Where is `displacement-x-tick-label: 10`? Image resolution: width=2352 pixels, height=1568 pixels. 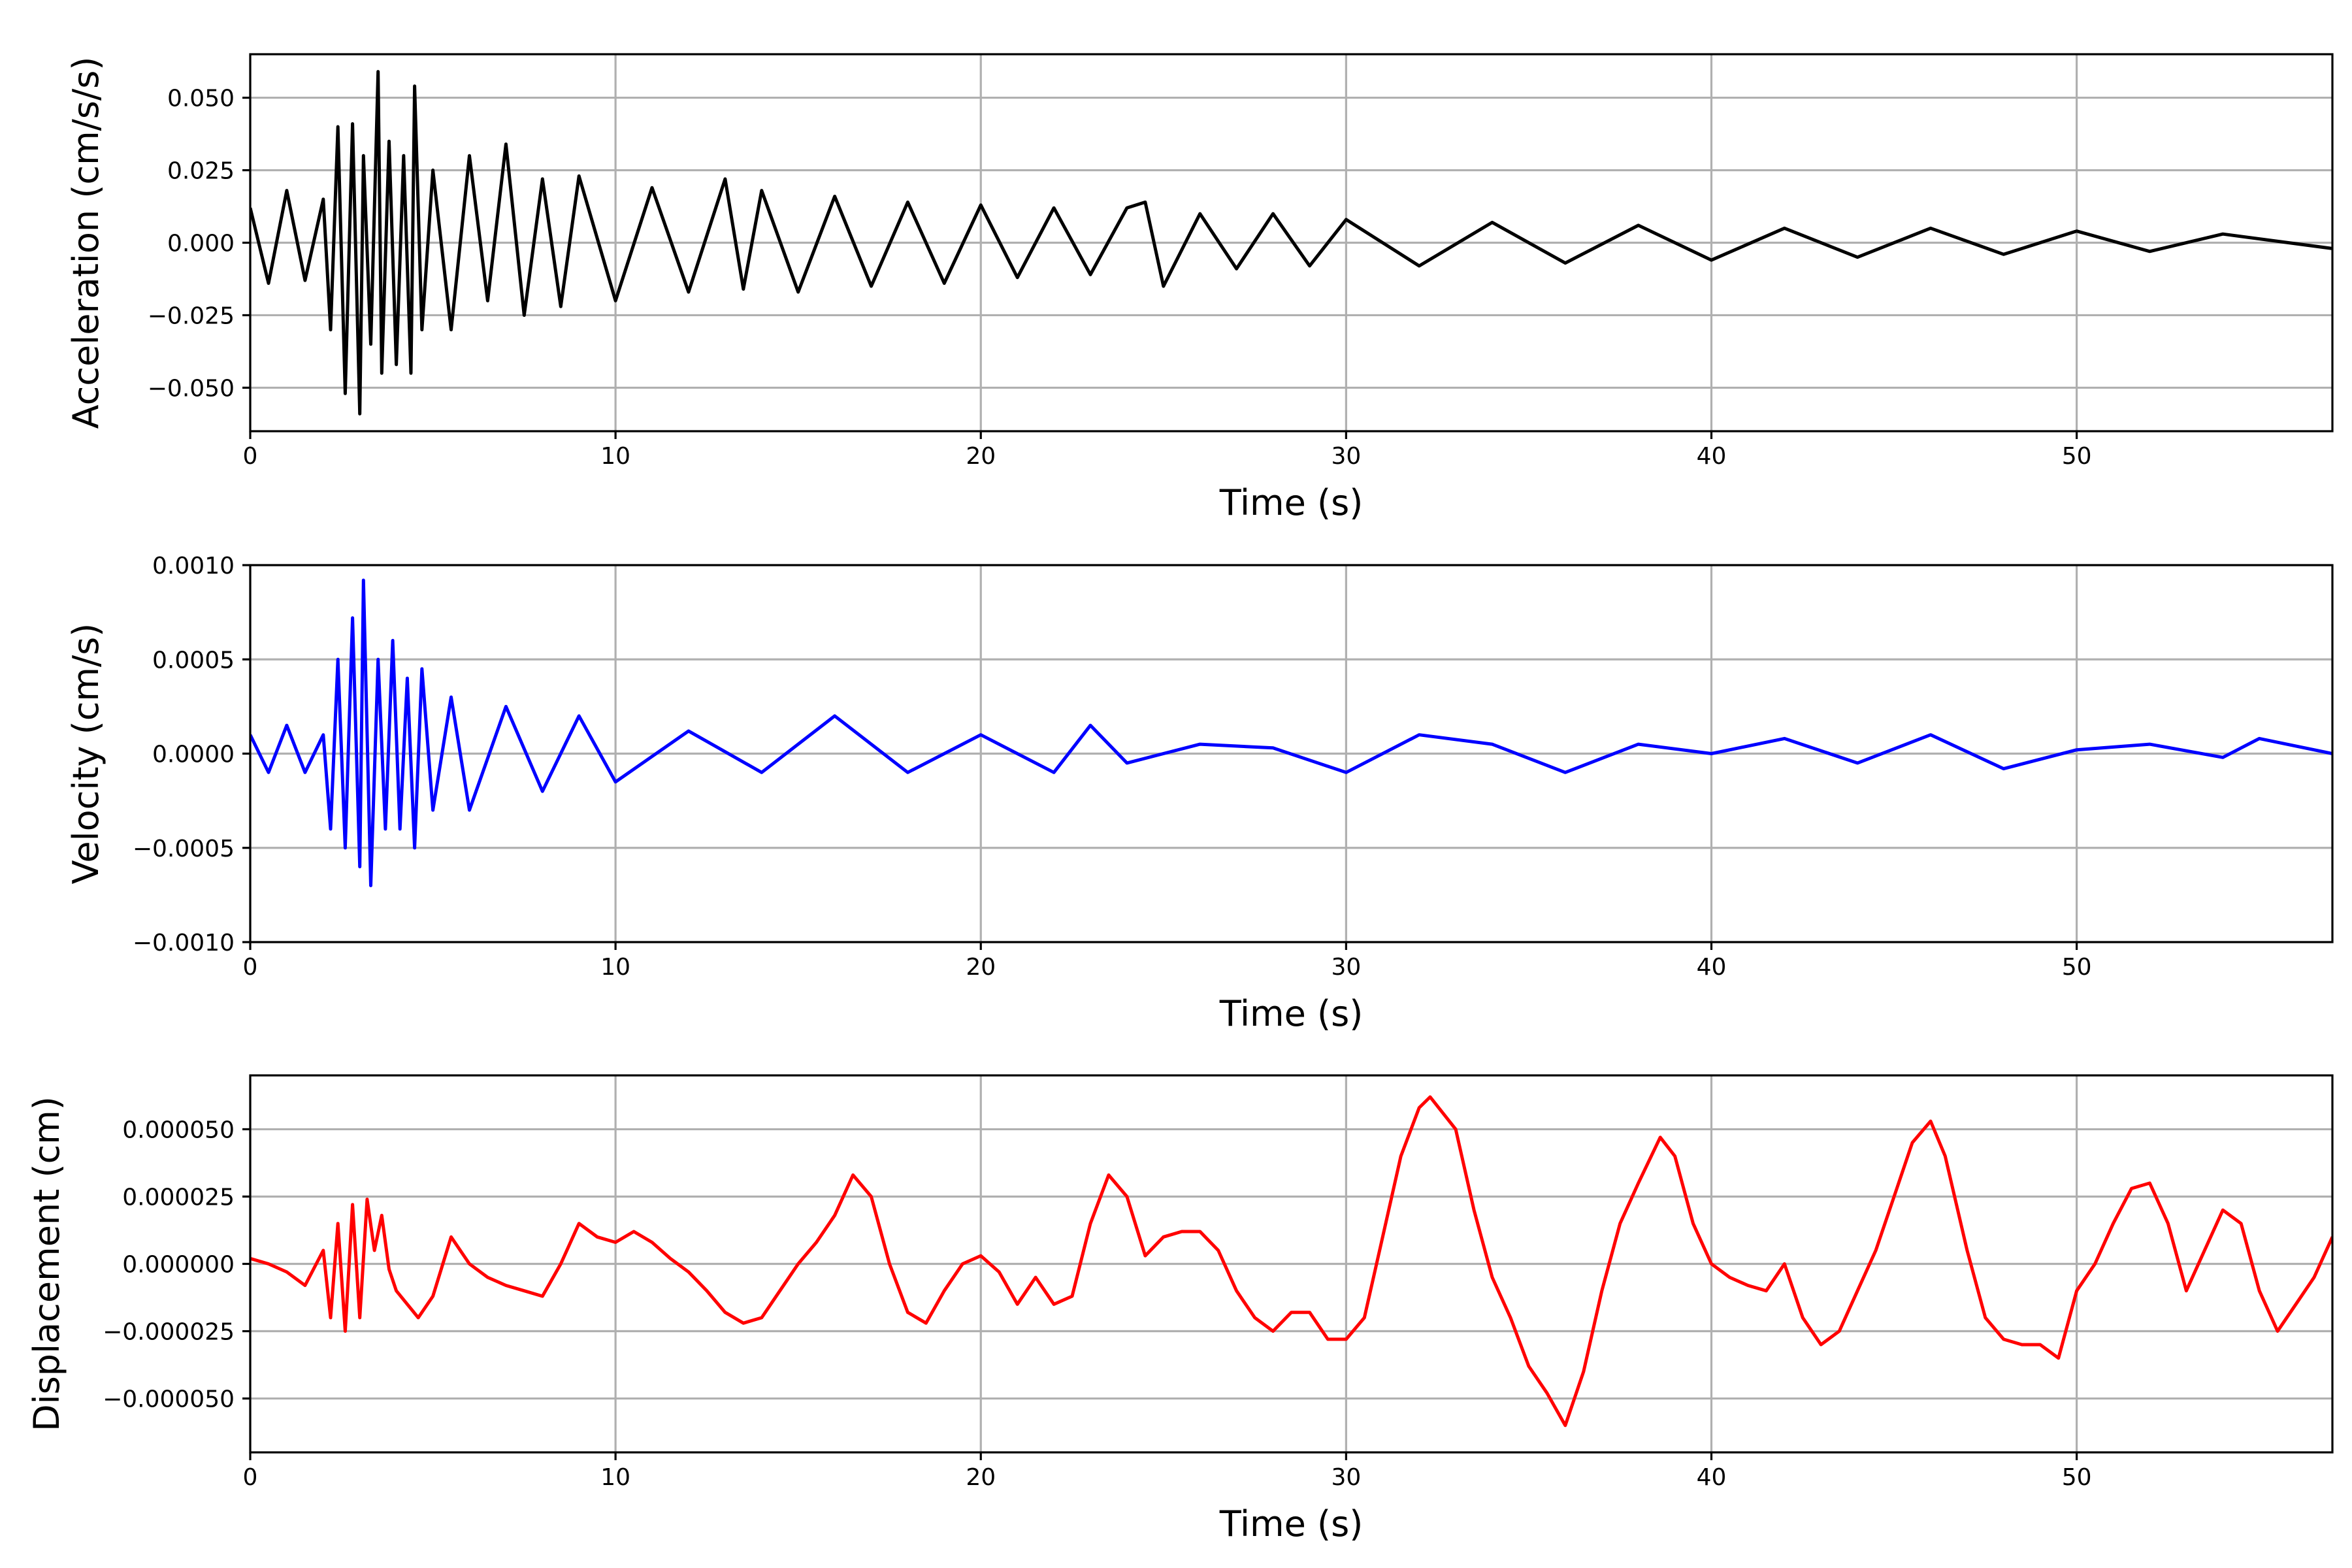 displacement-x-tick-label: 10 is located at coordinates (615, 1477).